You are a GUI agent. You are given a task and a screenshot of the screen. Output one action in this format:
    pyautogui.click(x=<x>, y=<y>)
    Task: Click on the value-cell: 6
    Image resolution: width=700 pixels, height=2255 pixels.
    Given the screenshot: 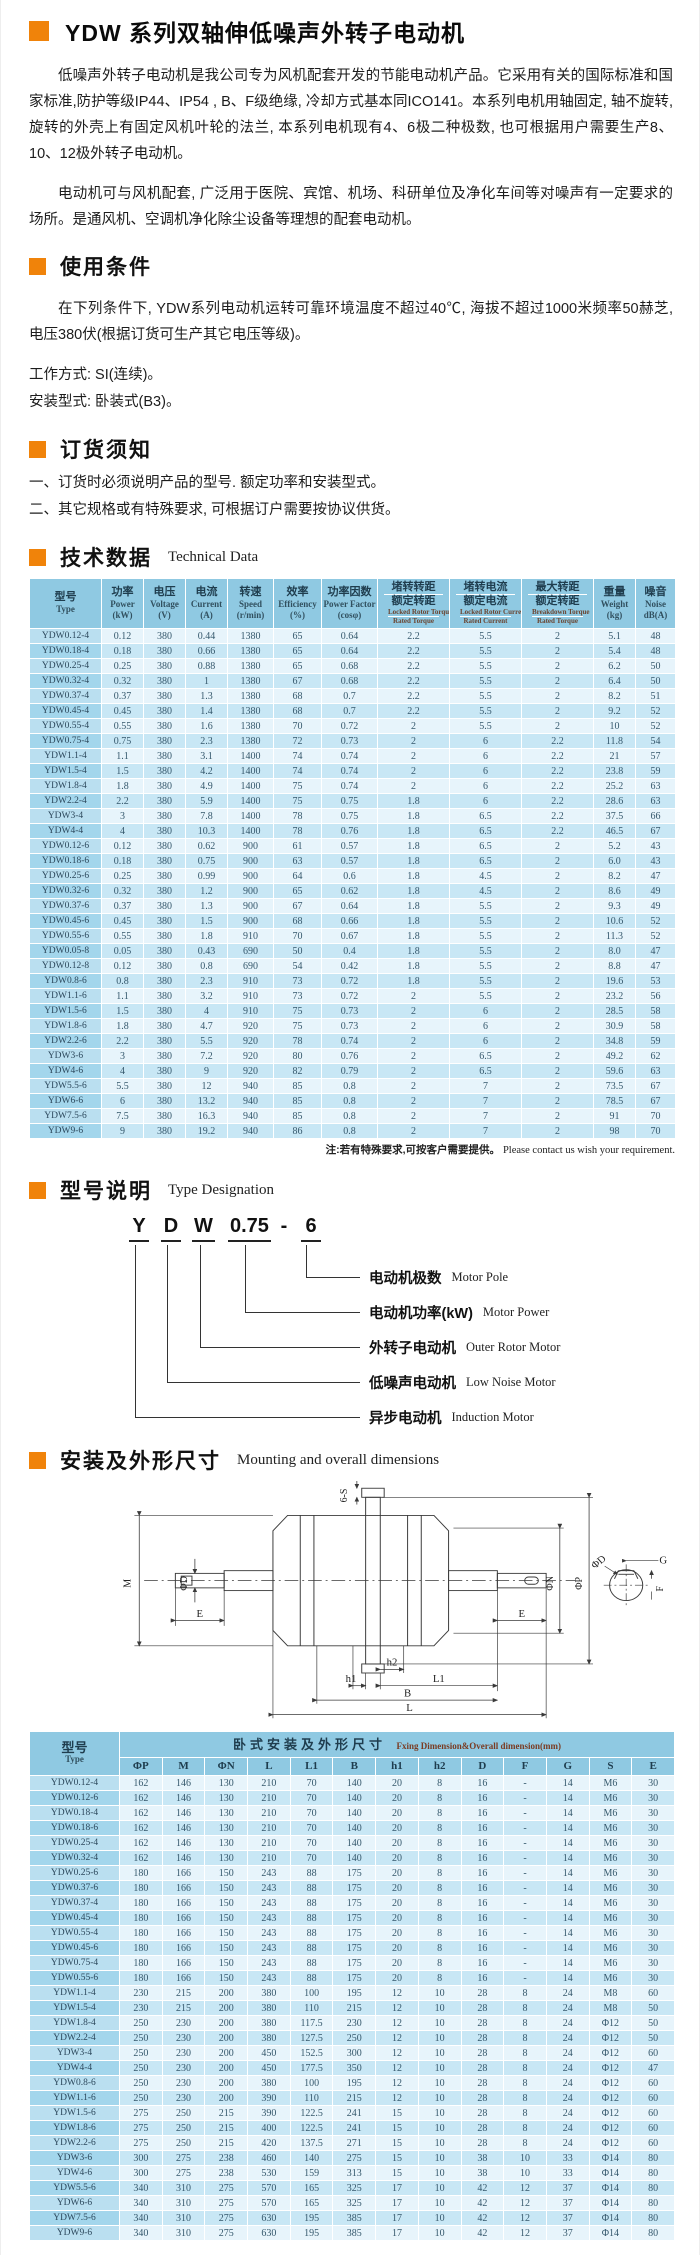 What is the action you would take?
    pyautogui.click(x=485, y=1011)
    